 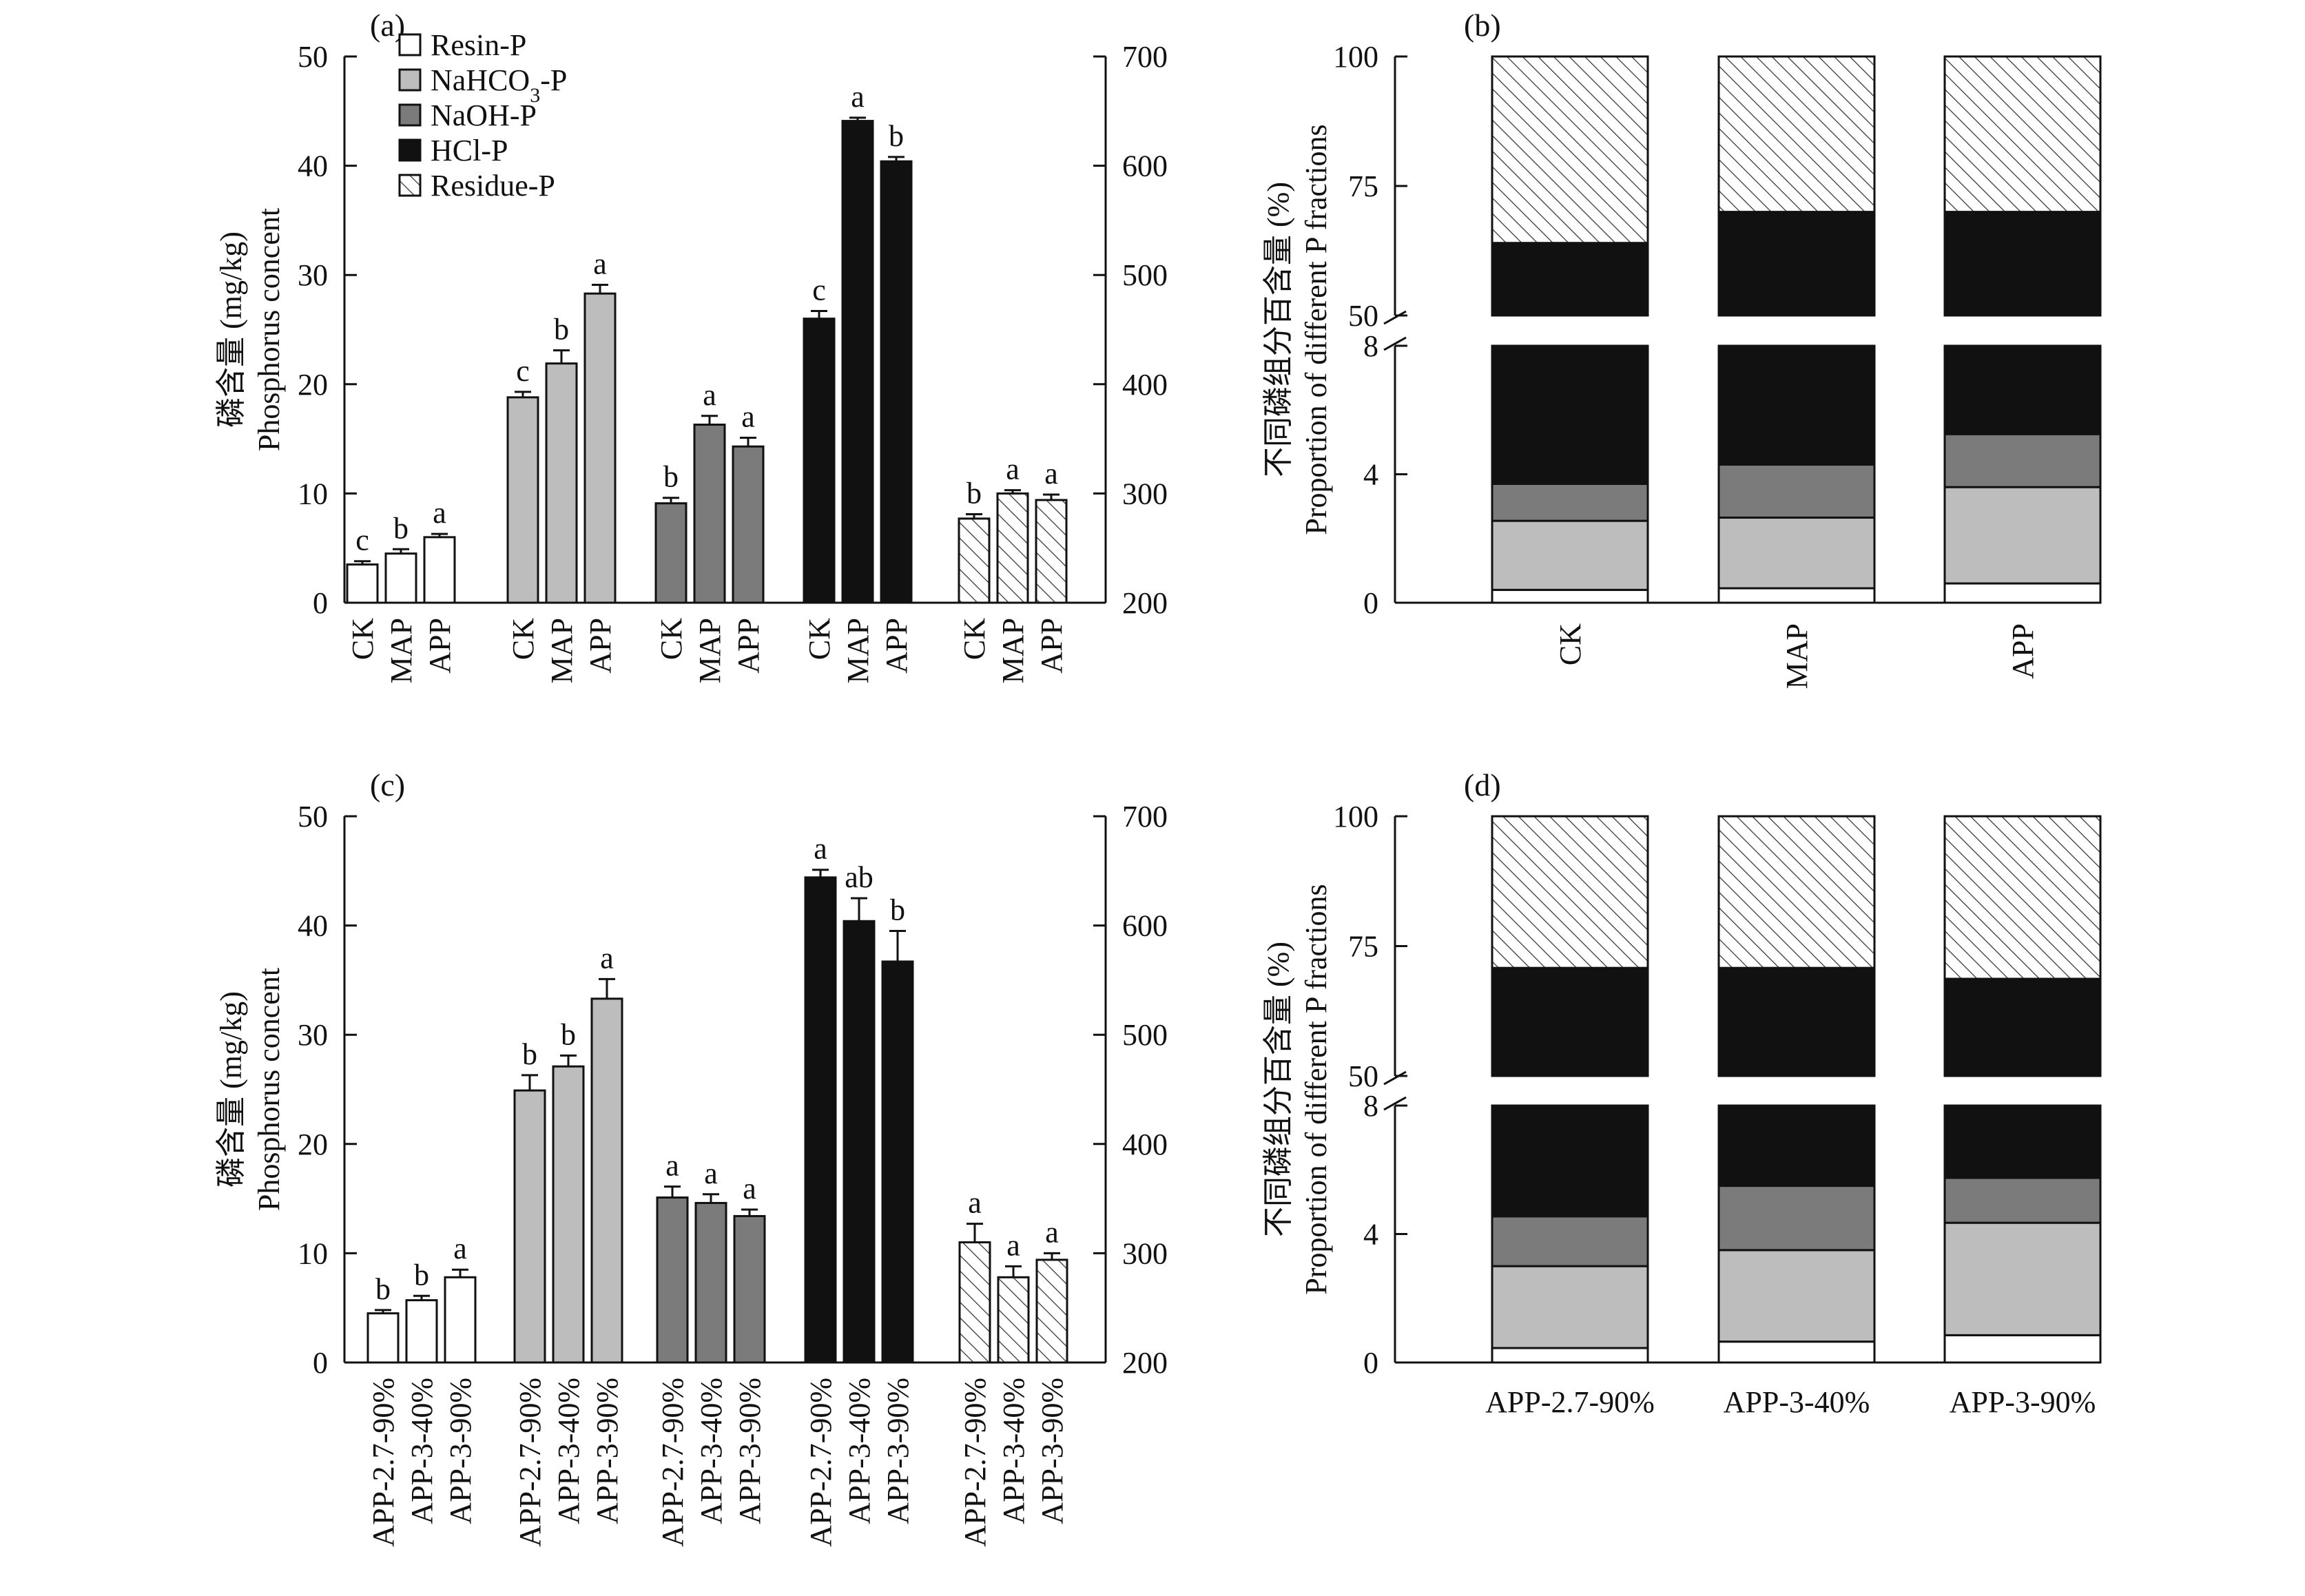 What do you see at coordinates (1482, 785) in the screenshot?
I see `panel-label: (d)` at bounding box center [1482, 785].